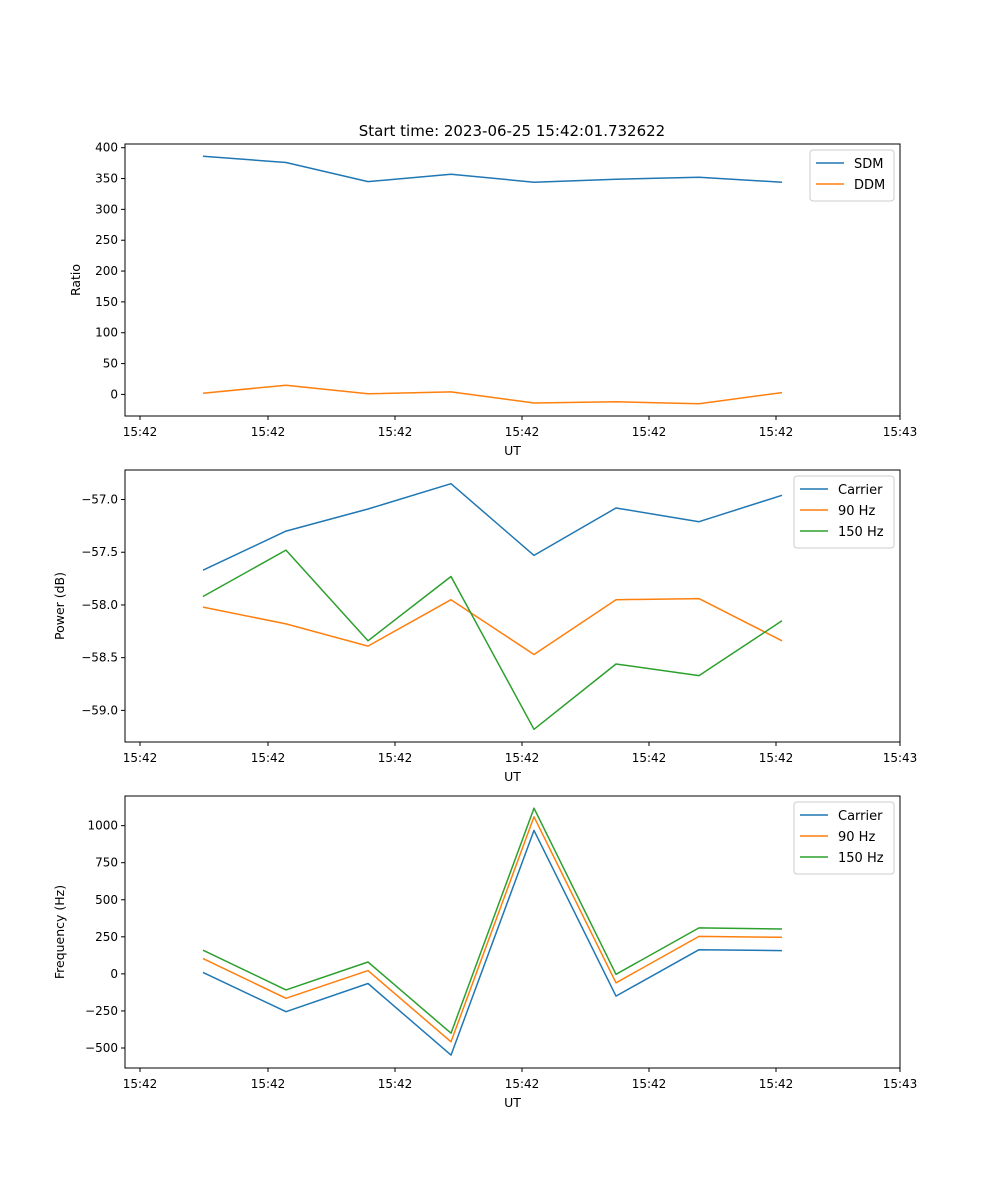  What do you see at coordinates (106, 900) in the screenshot?
I see `y-tick-label: 500` at bounding box center [106, 900].